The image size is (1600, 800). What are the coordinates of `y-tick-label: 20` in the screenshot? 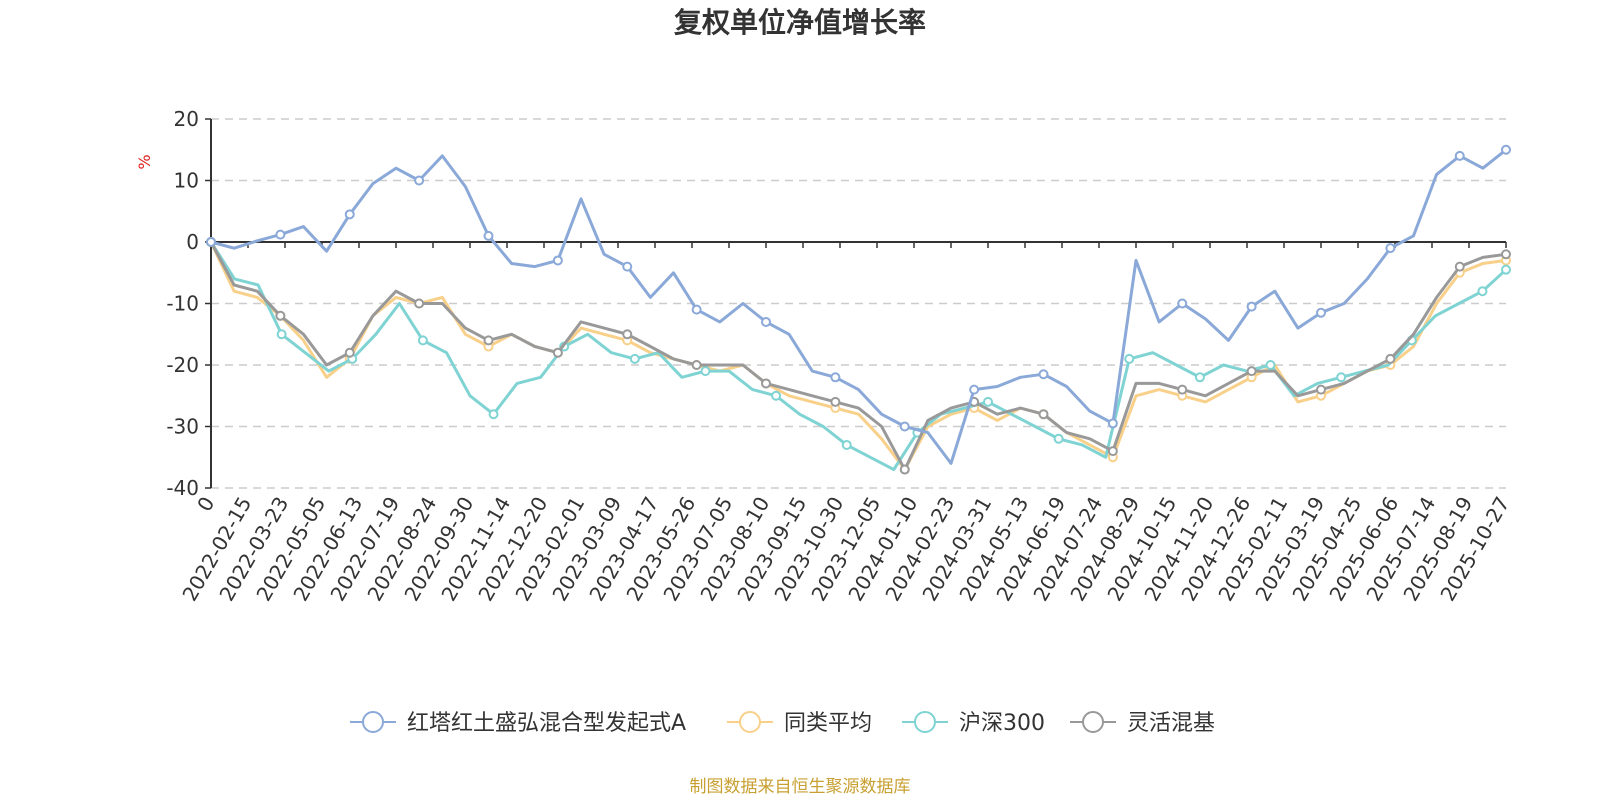 It's located at (186, 119).